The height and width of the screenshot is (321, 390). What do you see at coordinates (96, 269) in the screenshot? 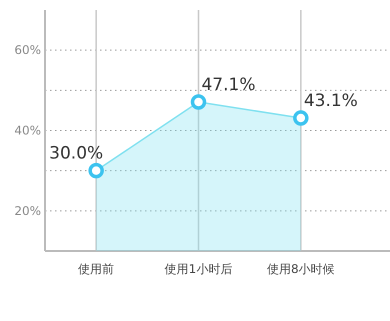
I see `x-tick-label: 使用前` at bounding box center [96, 269].